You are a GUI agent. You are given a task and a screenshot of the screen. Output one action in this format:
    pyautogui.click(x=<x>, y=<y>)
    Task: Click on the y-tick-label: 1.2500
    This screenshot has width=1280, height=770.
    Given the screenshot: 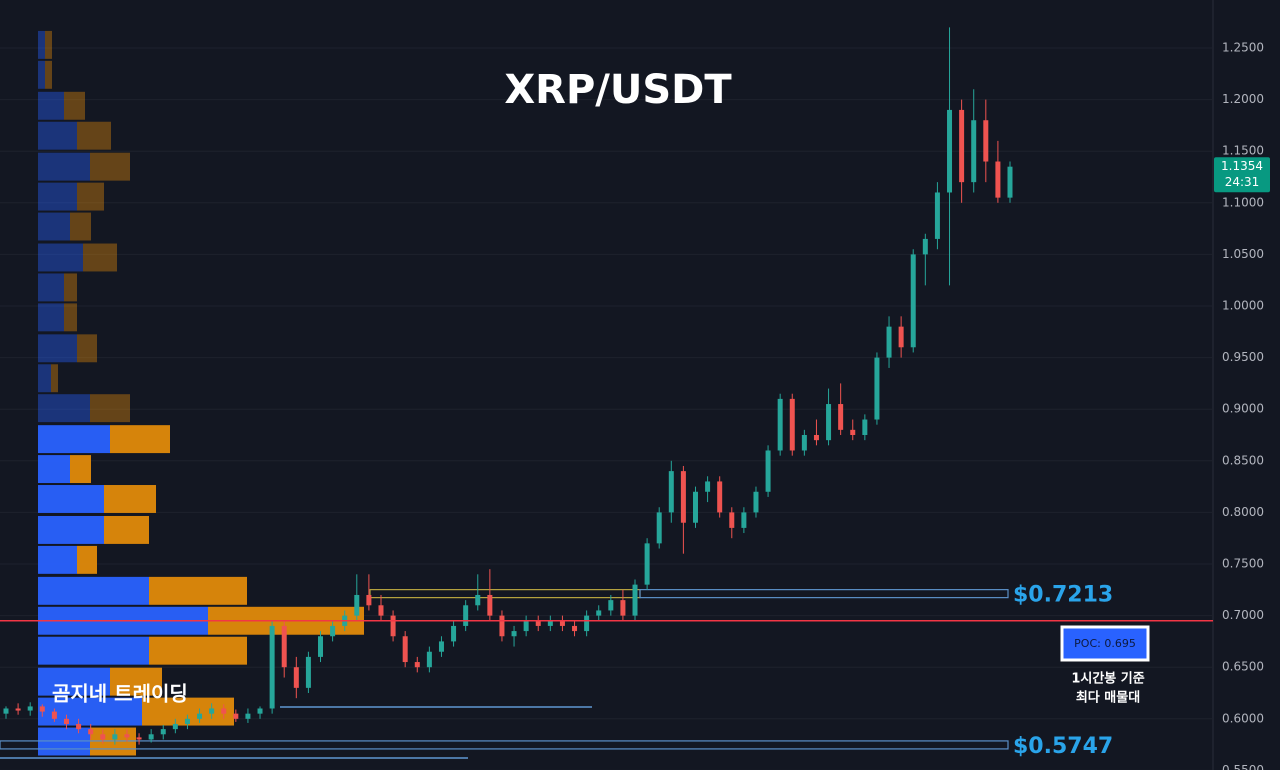 What is the action you would take?
    pyautogui.click(x=1243, y=47)
    